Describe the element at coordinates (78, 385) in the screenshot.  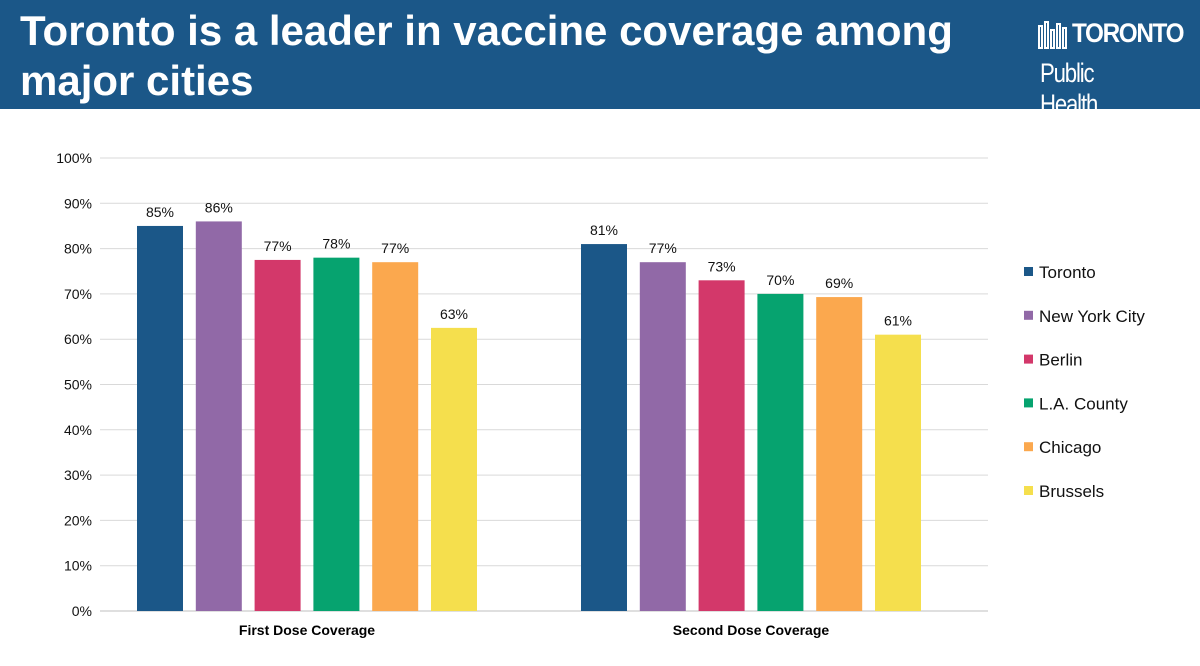
I see `y-tick-label: 50%` at that location.